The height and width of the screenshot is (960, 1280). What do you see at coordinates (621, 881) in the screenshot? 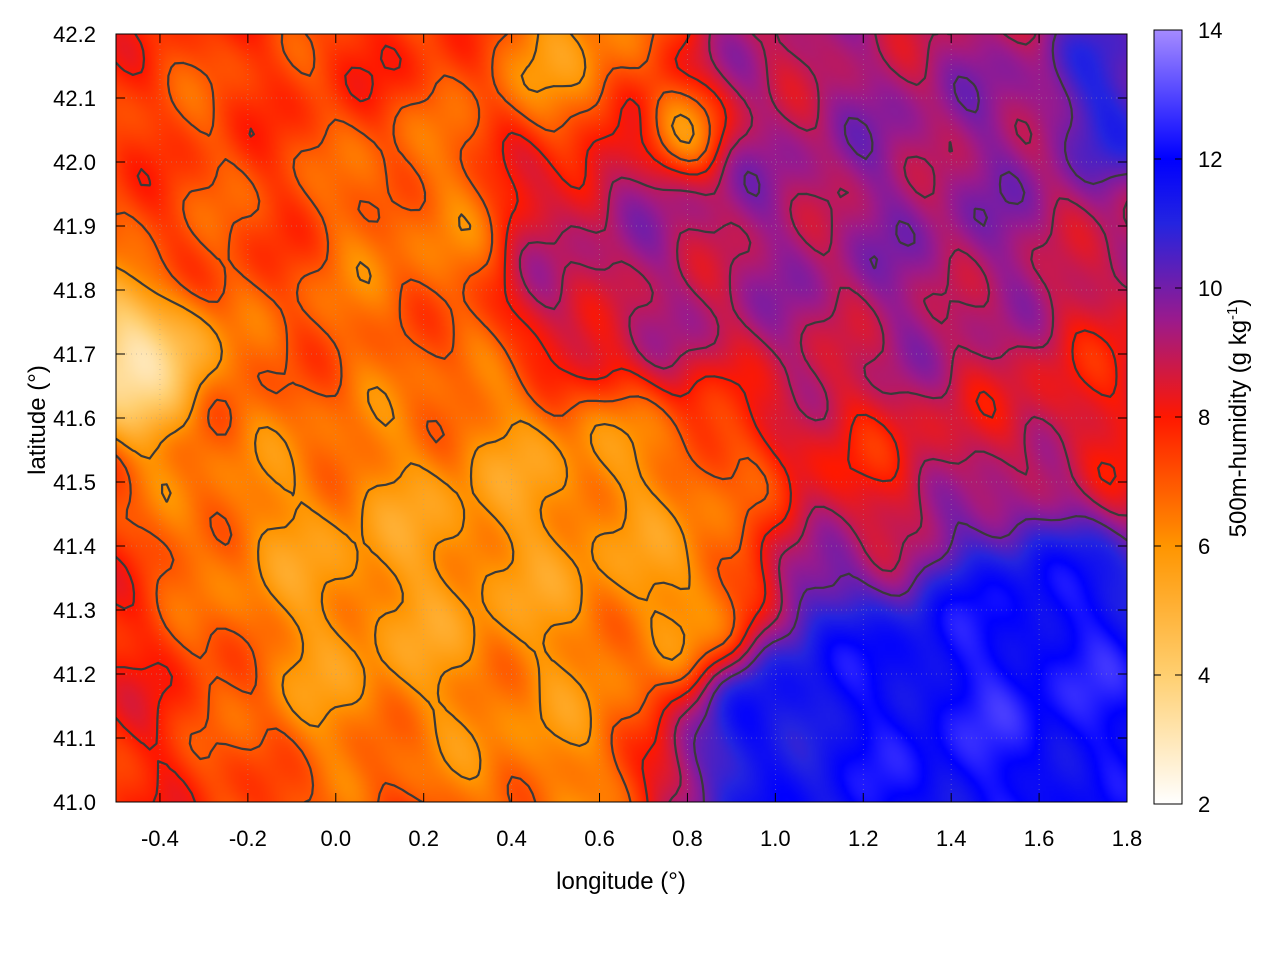
I see `x-axis-title: longitude (°)` at bounding box center [621, 881].